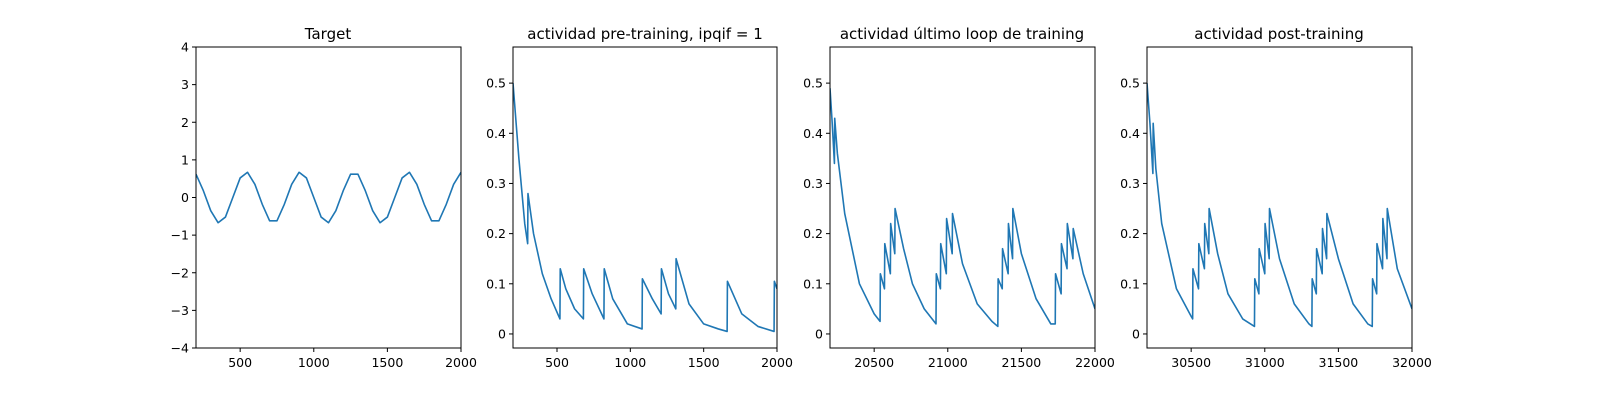 Image resolution: width=1600 pixels, height=400 pixels. Describe the element at coordinates (1191, 362) in the screenshot. I see `x-tick-label: 30500` at that location.